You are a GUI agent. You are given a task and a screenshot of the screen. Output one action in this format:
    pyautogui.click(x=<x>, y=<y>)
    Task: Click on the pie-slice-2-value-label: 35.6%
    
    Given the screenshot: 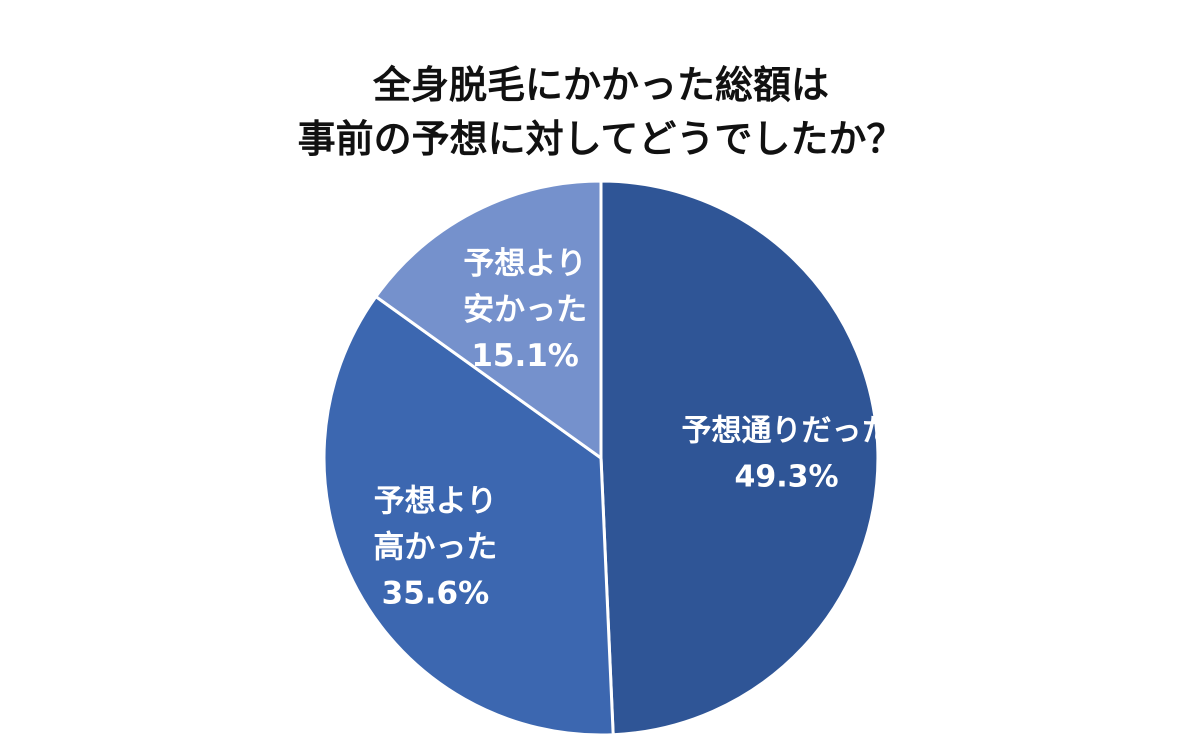 What is the action you would take?
    pyautogui.click(x=436, y=594)
    